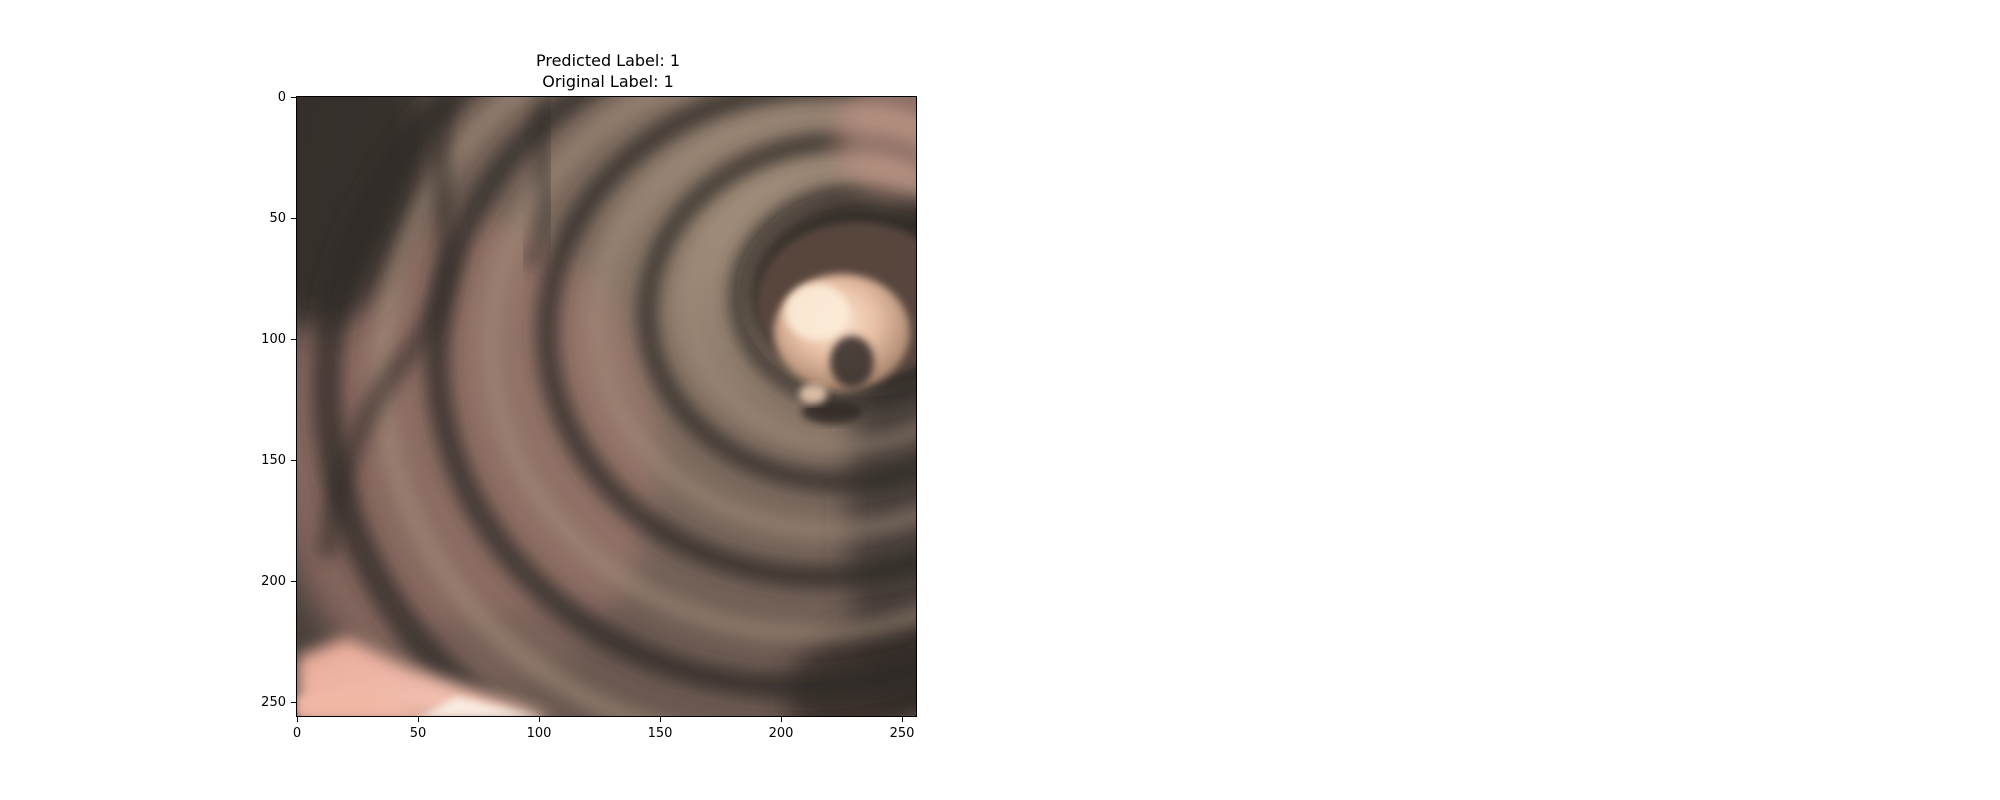 This screenshot has width=2000, height=800. I want to click on x-tick-label: 250, so click(902, 733).